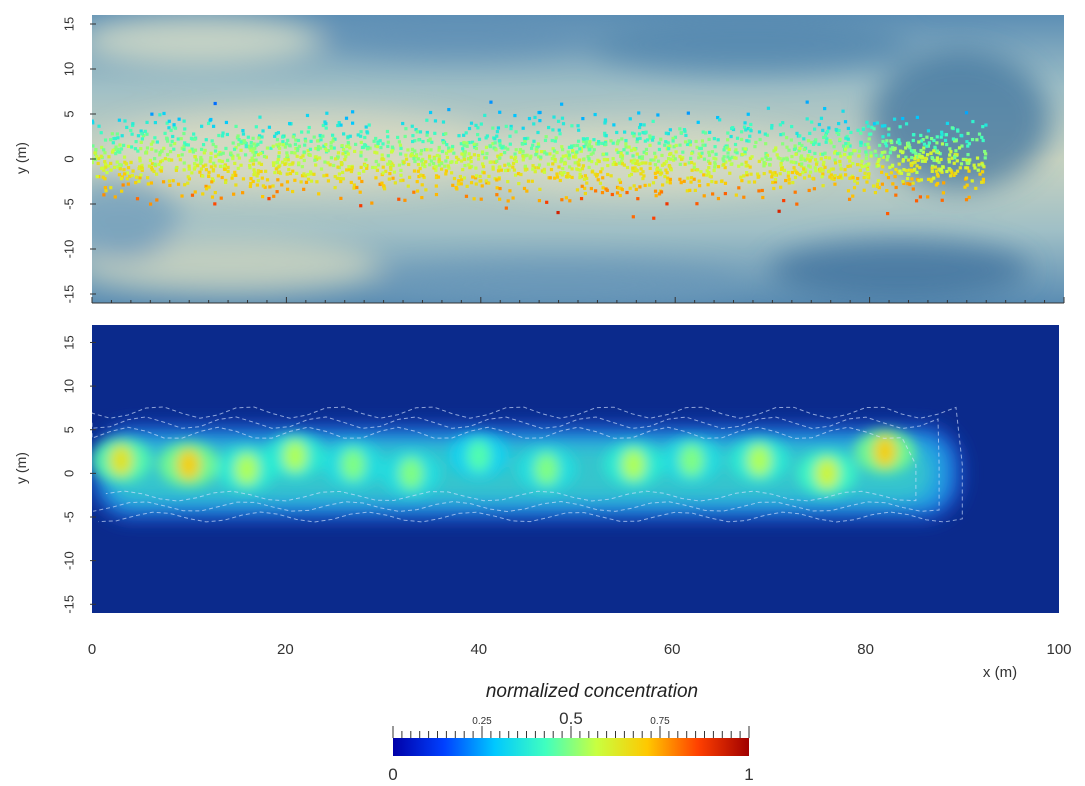 The height and width of the screenshot is (786, 1085). I want to click on x-tick-label: 80, so click(865, 649).